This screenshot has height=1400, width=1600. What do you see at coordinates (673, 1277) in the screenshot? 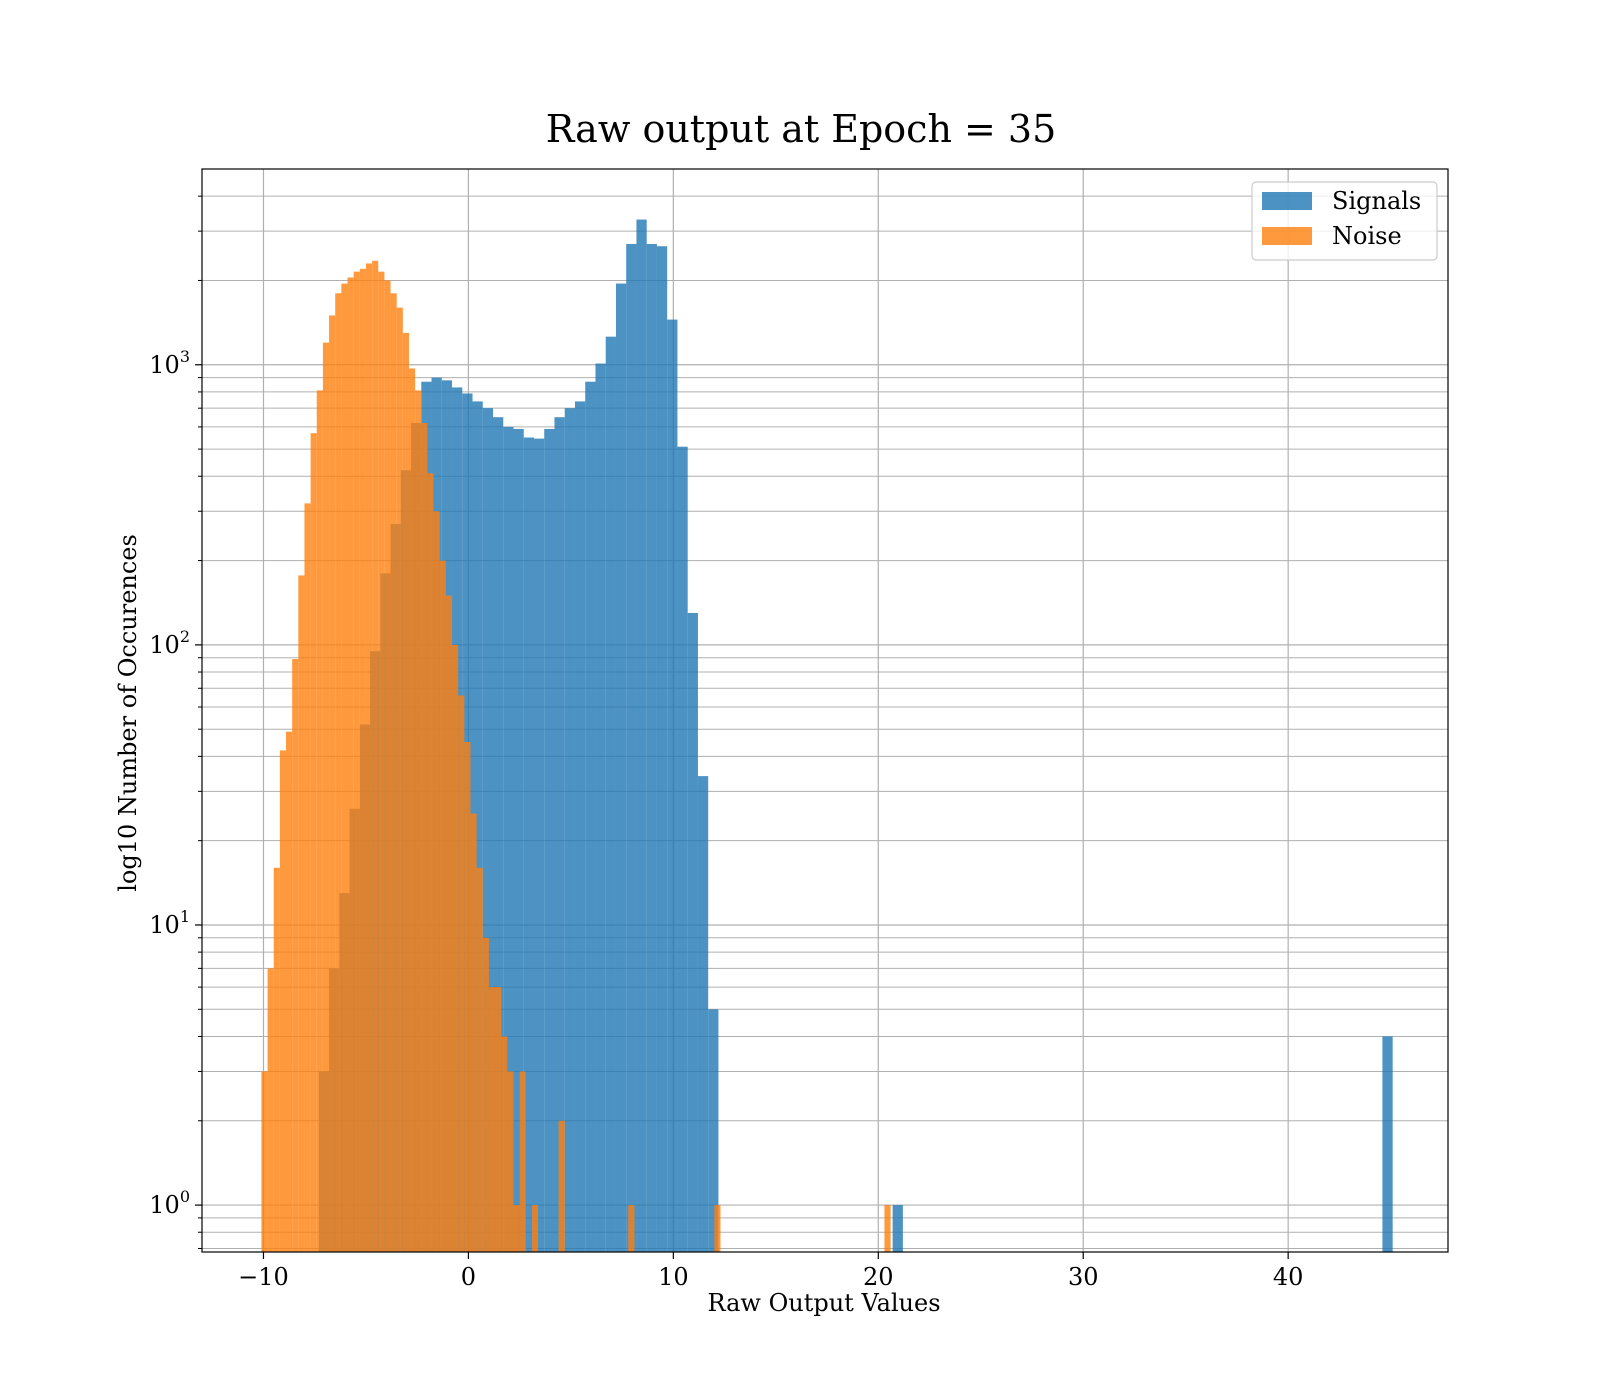
I see `x-tick-label: 10` at bounding box center [673, 1277].